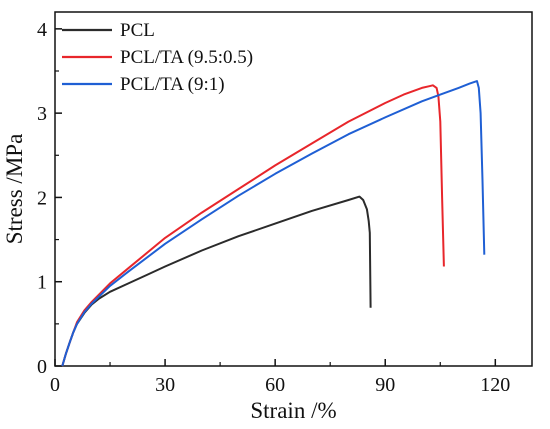  Describe the element at coordinates (49, 198) in the screenshot. I see `y-axis: 0 1 2 3 4` at that location.